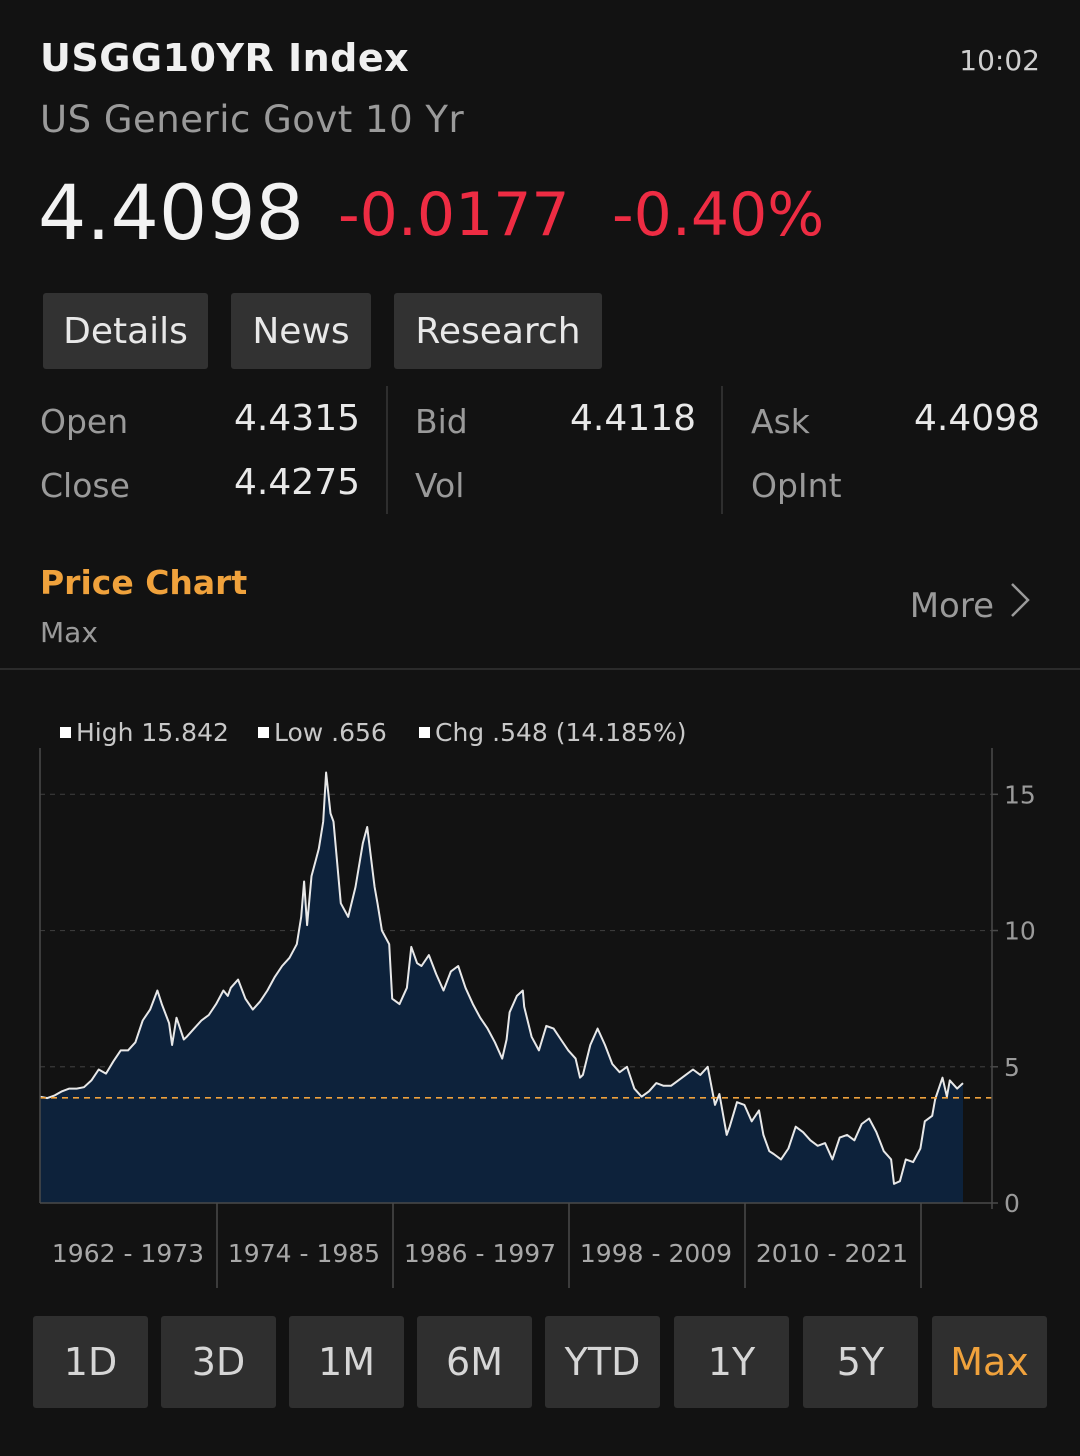 The height and width of the screenshot is (1456, 1080). What do you see at coordinates (84, 421) in the screenshot?
I see `open-label: Open` at bounding box center [84, 421].